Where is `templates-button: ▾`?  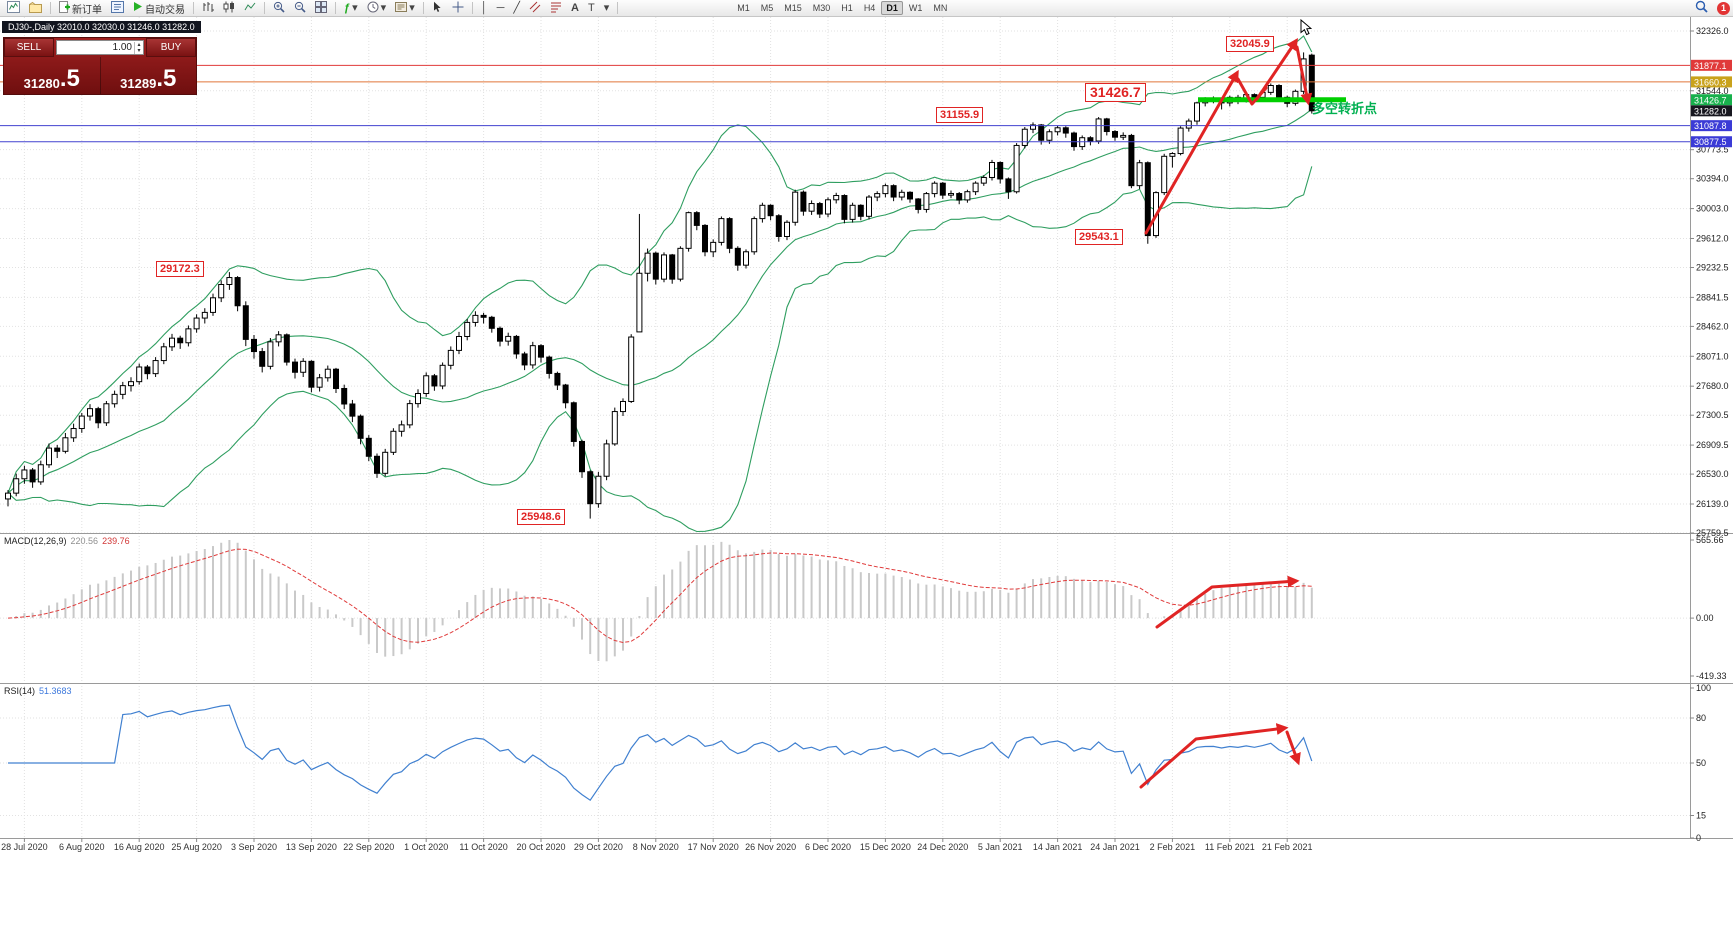 templates-button: ▾ is located at coordinates (405, 8).